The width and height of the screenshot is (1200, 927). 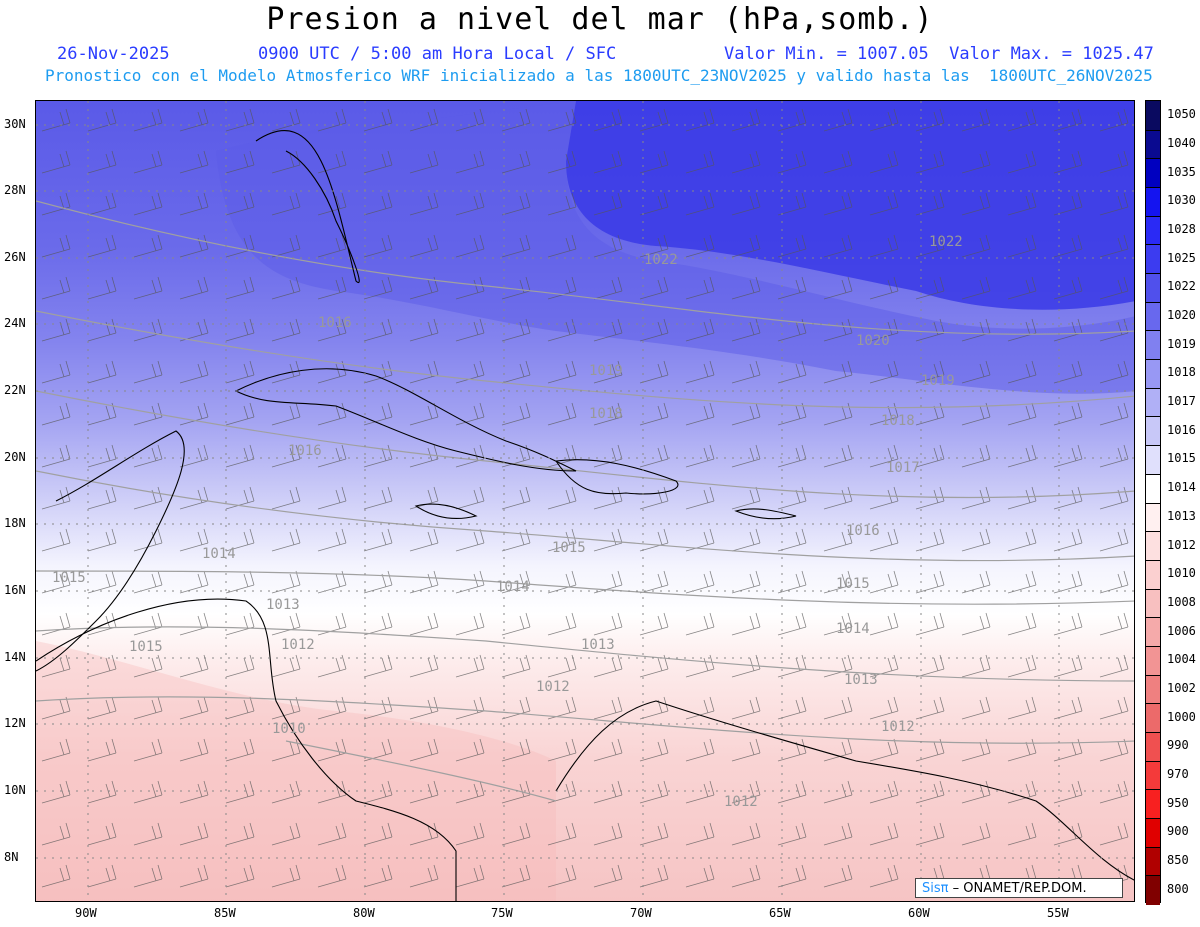 I want to click on colorbar-label: 970, so click(x=1178, y=773).